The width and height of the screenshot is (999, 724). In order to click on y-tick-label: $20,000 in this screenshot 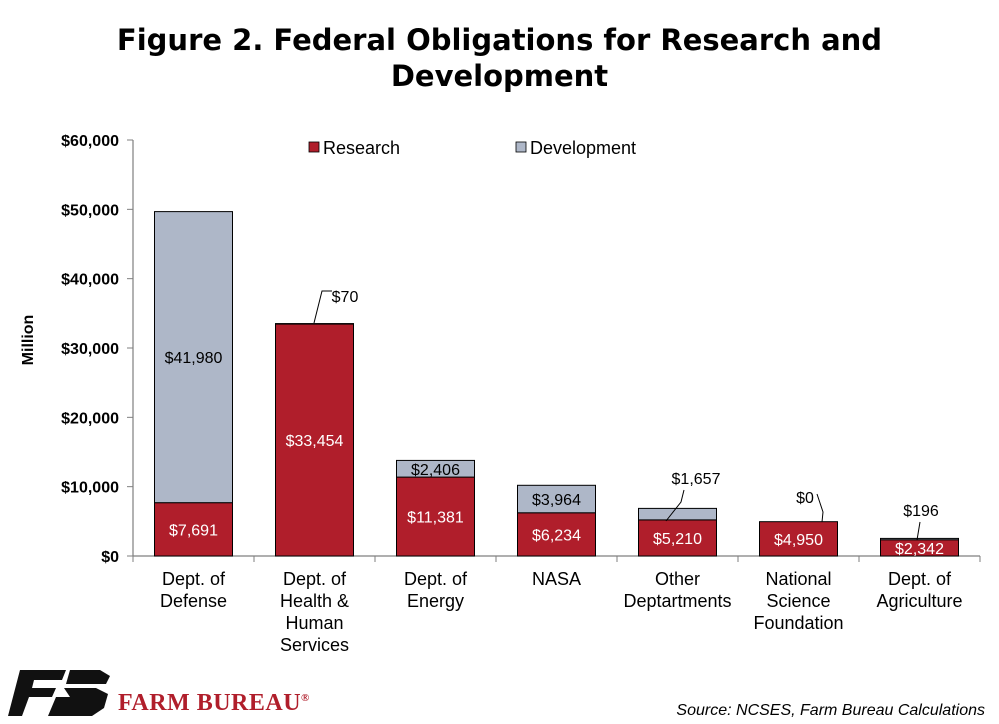, I will do `click(90, 418)`.